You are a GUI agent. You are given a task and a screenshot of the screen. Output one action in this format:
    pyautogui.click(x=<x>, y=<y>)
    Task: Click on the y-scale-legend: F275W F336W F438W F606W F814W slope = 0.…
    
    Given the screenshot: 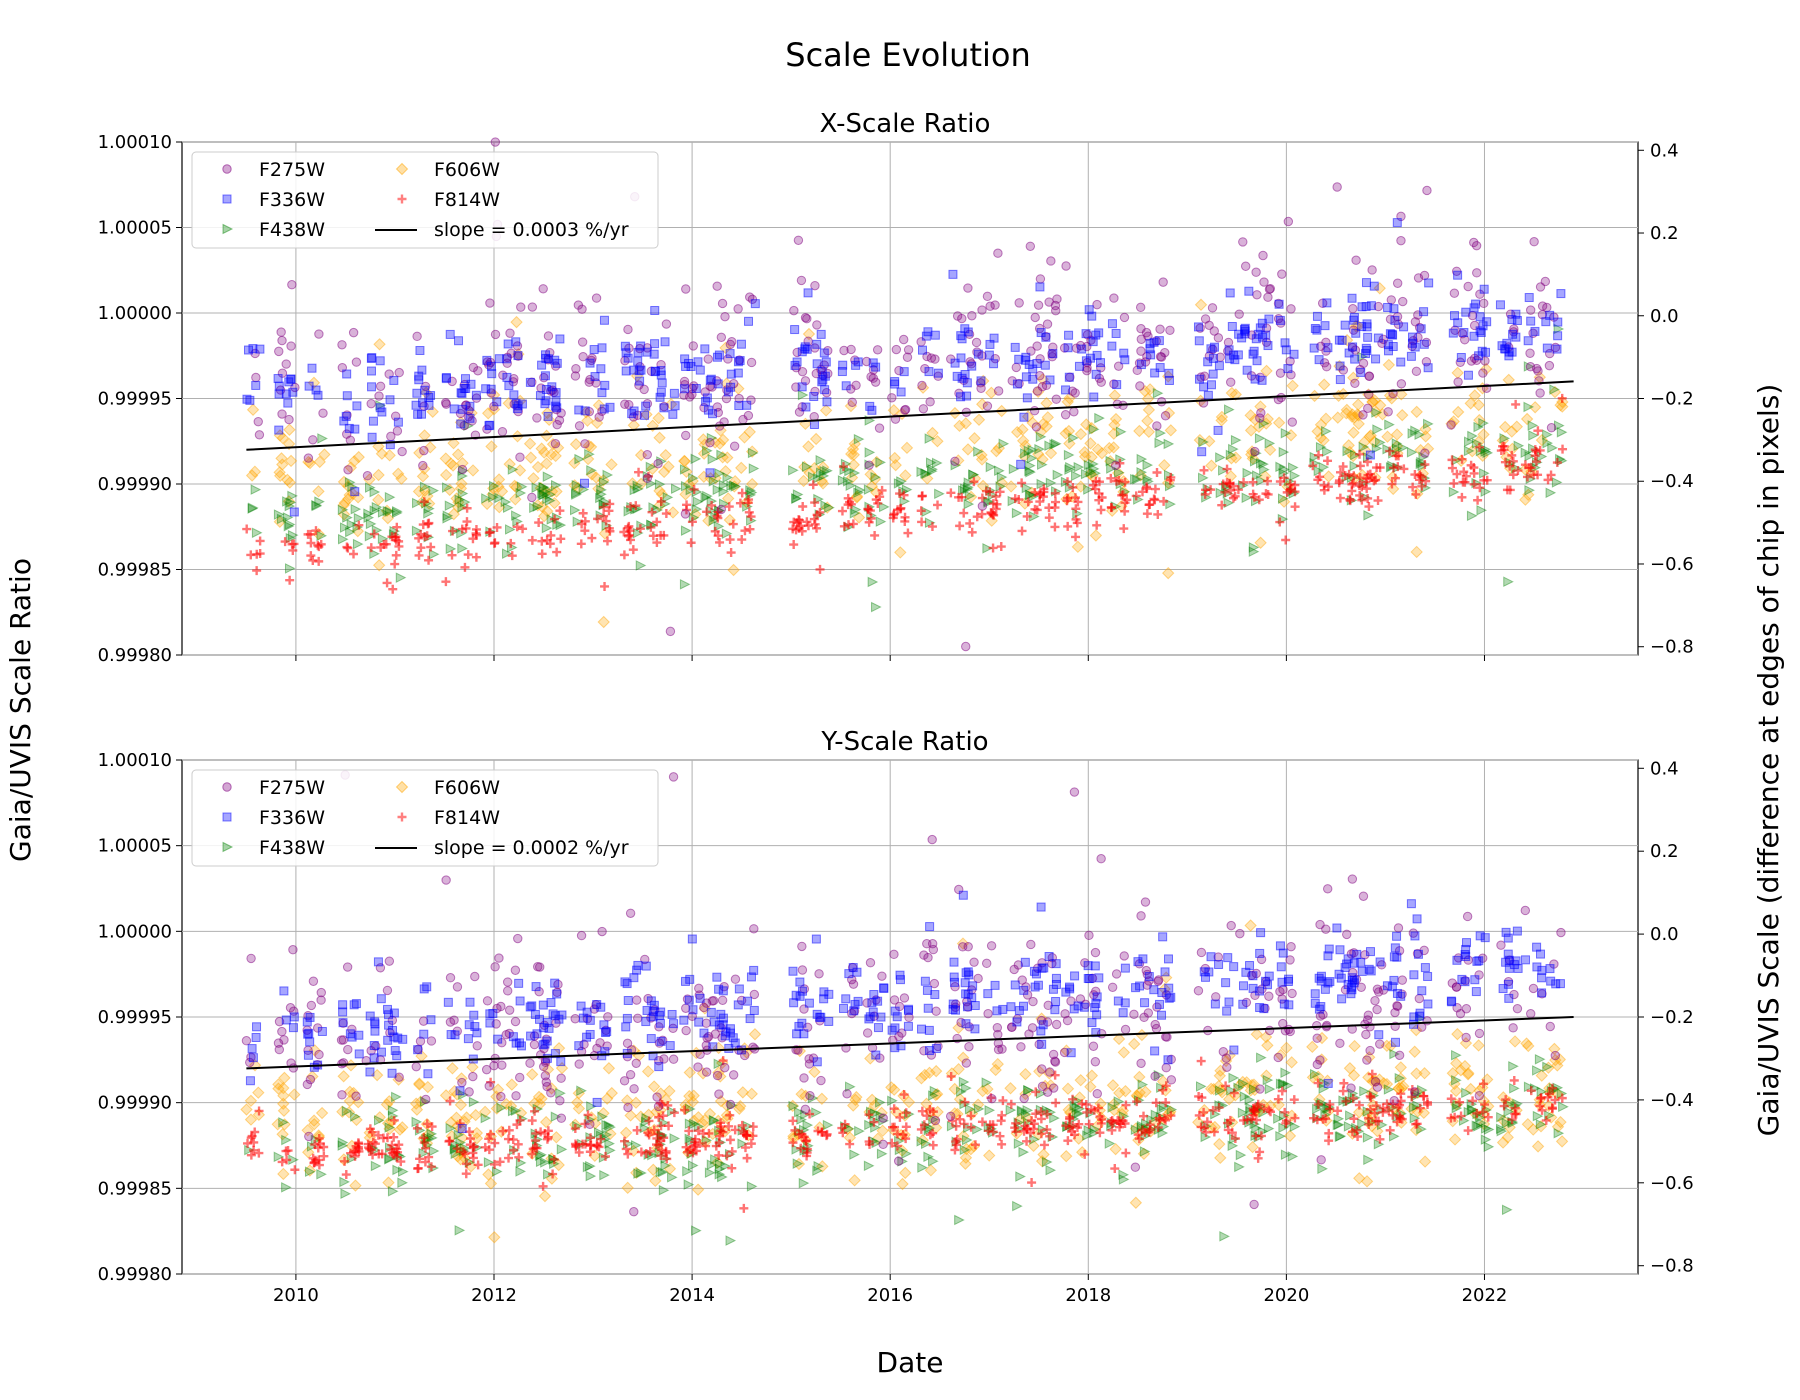 What is the action you would take?
    pyautogui.click(x=425, y=818)
    